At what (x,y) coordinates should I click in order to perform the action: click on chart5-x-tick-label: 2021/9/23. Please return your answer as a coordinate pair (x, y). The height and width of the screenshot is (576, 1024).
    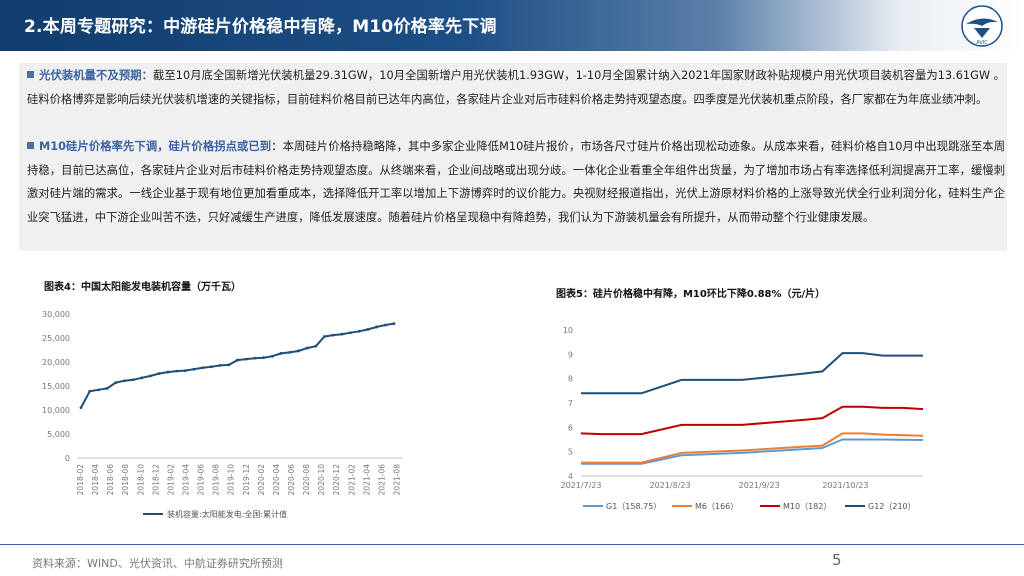
    Looking at the image, I should click on (759, 485).